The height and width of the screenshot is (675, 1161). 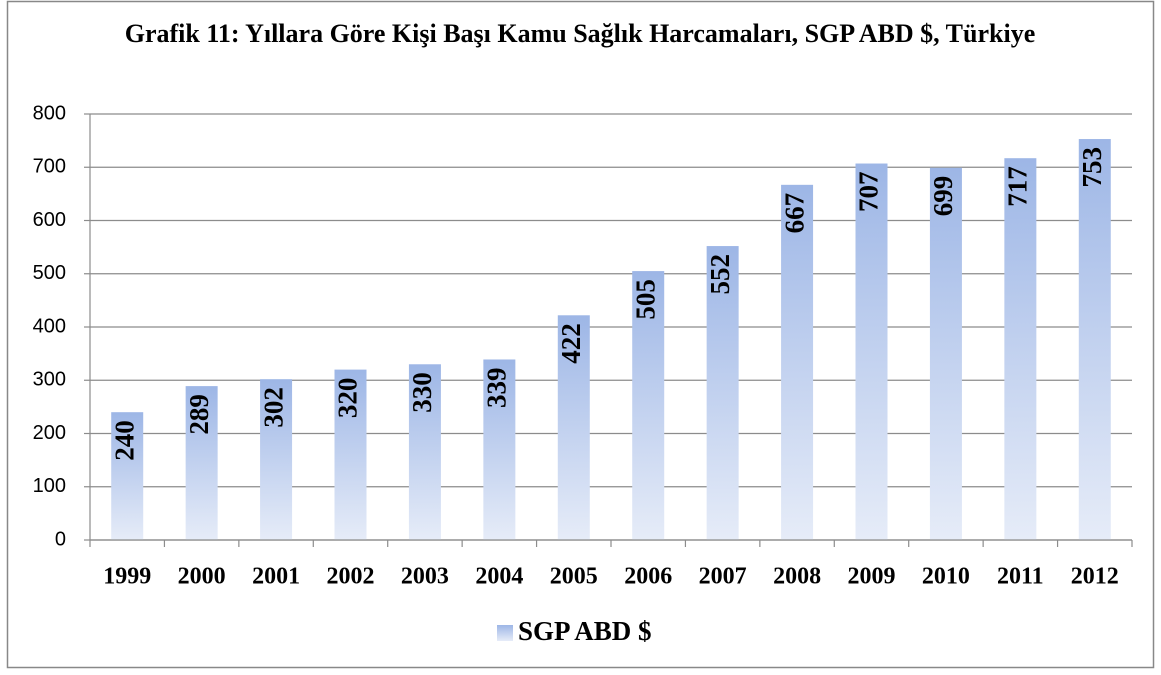 What do you see at coordinates (797, 577) in the screenshot?
I see `x-tick-label: 2008` at bounding box center [797, 577].